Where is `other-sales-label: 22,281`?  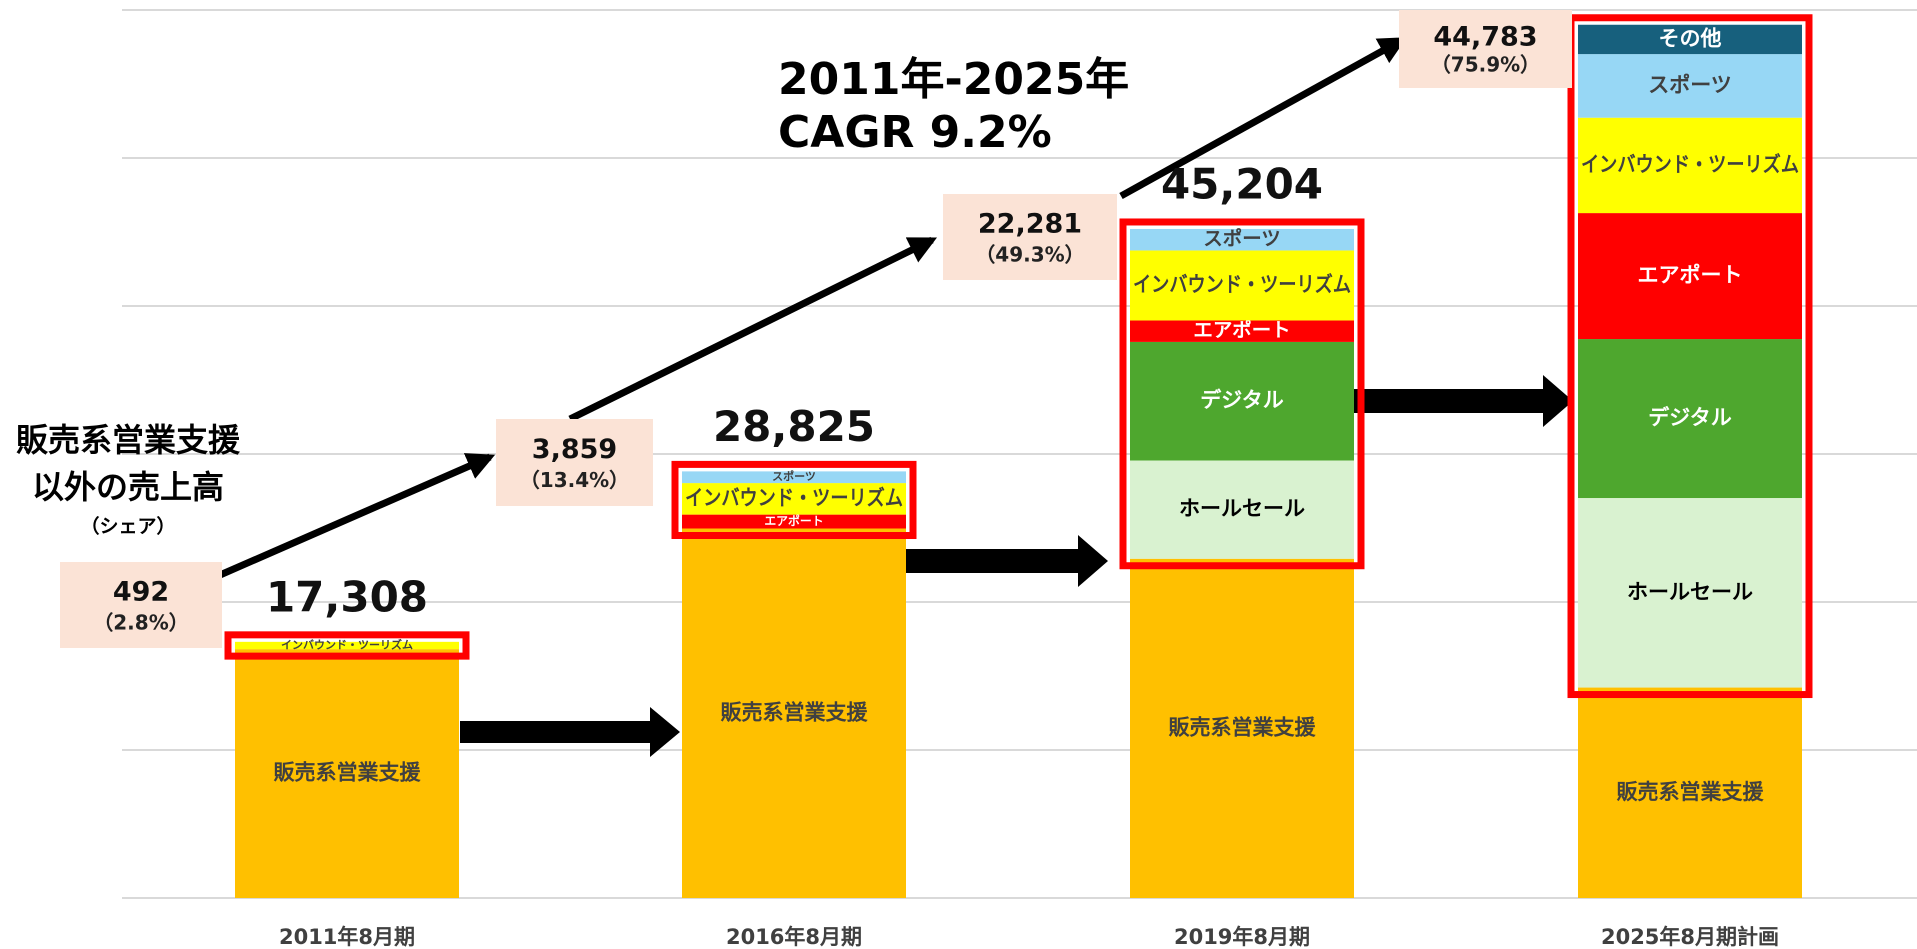 other-sales-label: 22,281 is located at coordinates (1030, 223).